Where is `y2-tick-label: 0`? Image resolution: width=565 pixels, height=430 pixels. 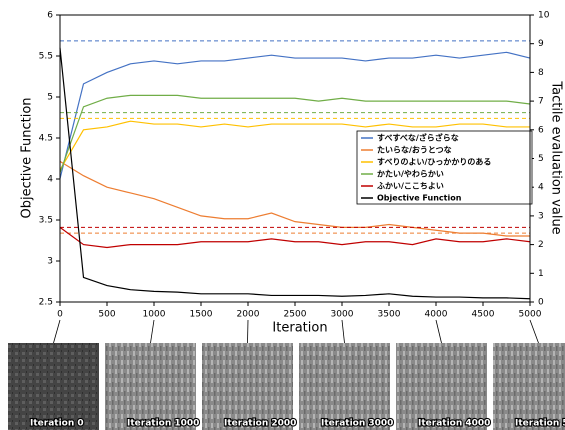
y2-tick-label: 0 is located at coordinates (541, 303).